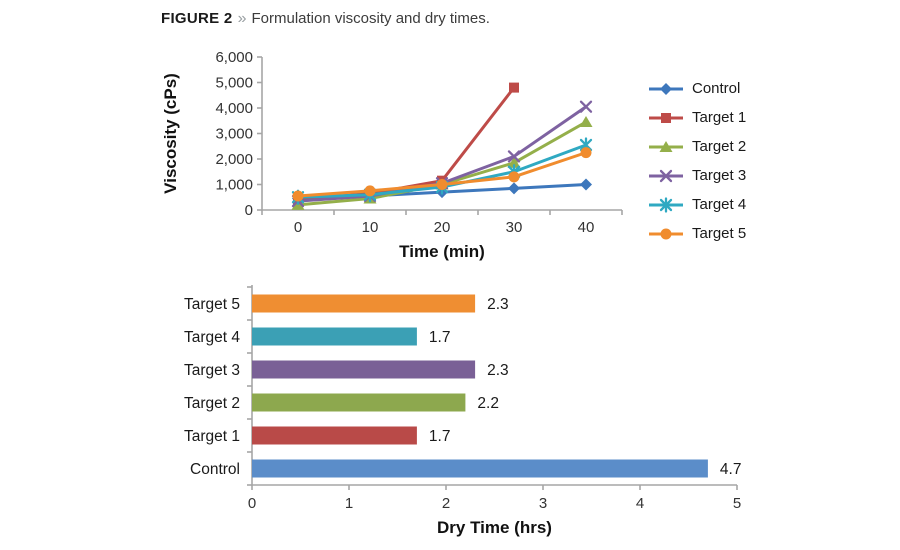 The height and width of the screenshot is (550, 900). I want to click on x-tick-label: 30, so click(514, 227).